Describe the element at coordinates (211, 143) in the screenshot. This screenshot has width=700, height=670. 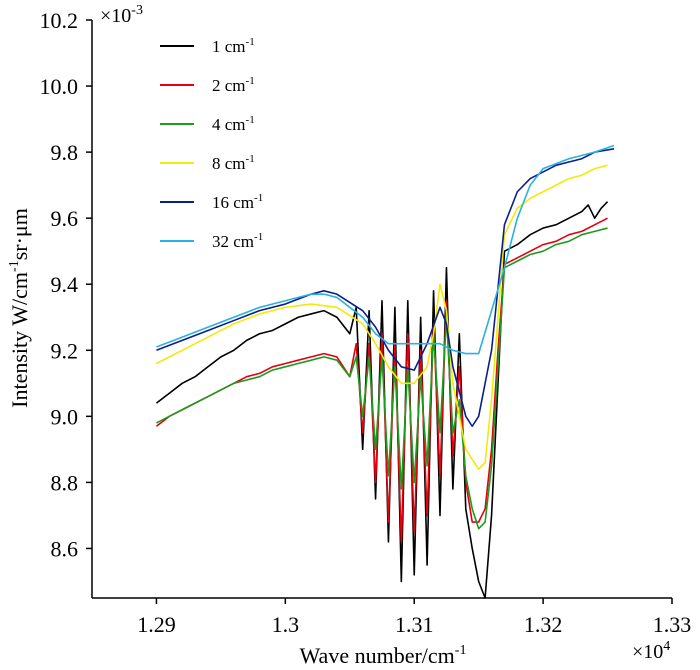
I see `legend: 1 cm-1 2 cm-1 4 cm-1 8 cm-1 16 cm-1 32 cm-1` at that location.